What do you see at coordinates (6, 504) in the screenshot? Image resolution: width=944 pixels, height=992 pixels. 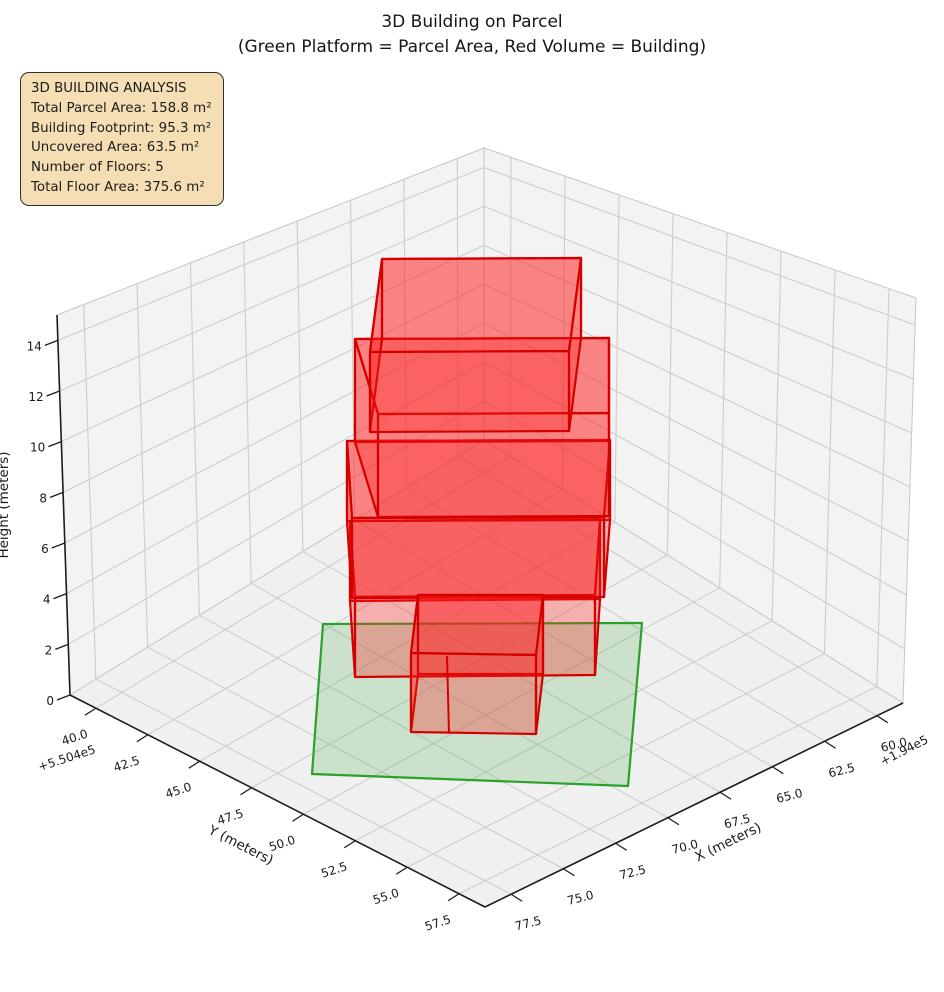 I see `z-axis-title: Height (meters)` at bounding box center [6, 504].